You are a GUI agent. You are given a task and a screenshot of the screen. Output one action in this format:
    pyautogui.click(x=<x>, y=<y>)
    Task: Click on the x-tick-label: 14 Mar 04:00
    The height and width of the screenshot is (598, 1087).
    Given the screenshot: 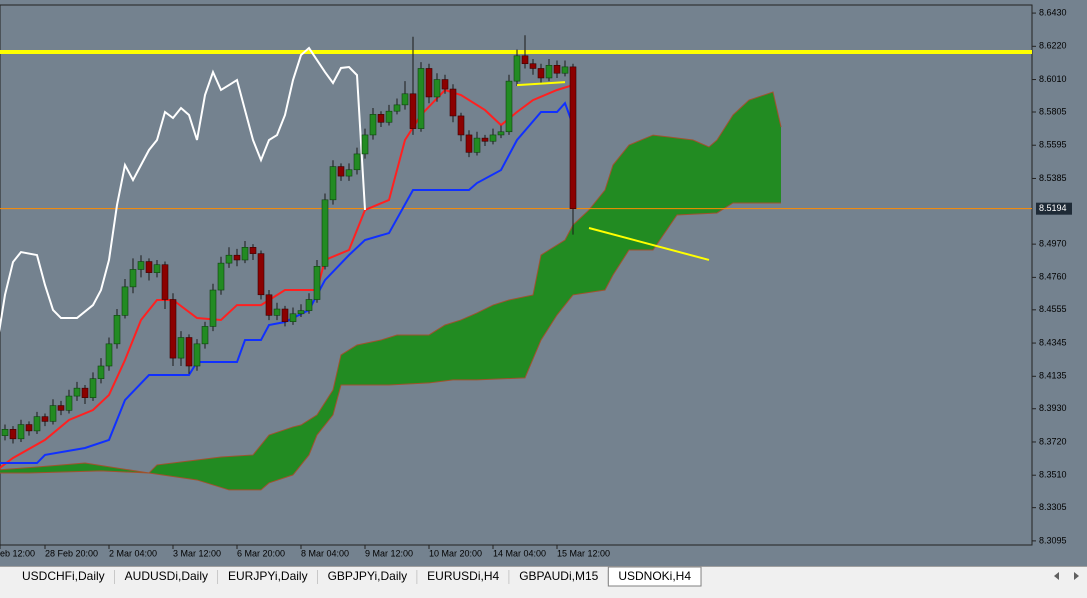 What is the action you would take?
    pyautogui.click(x=519, y=553)
    